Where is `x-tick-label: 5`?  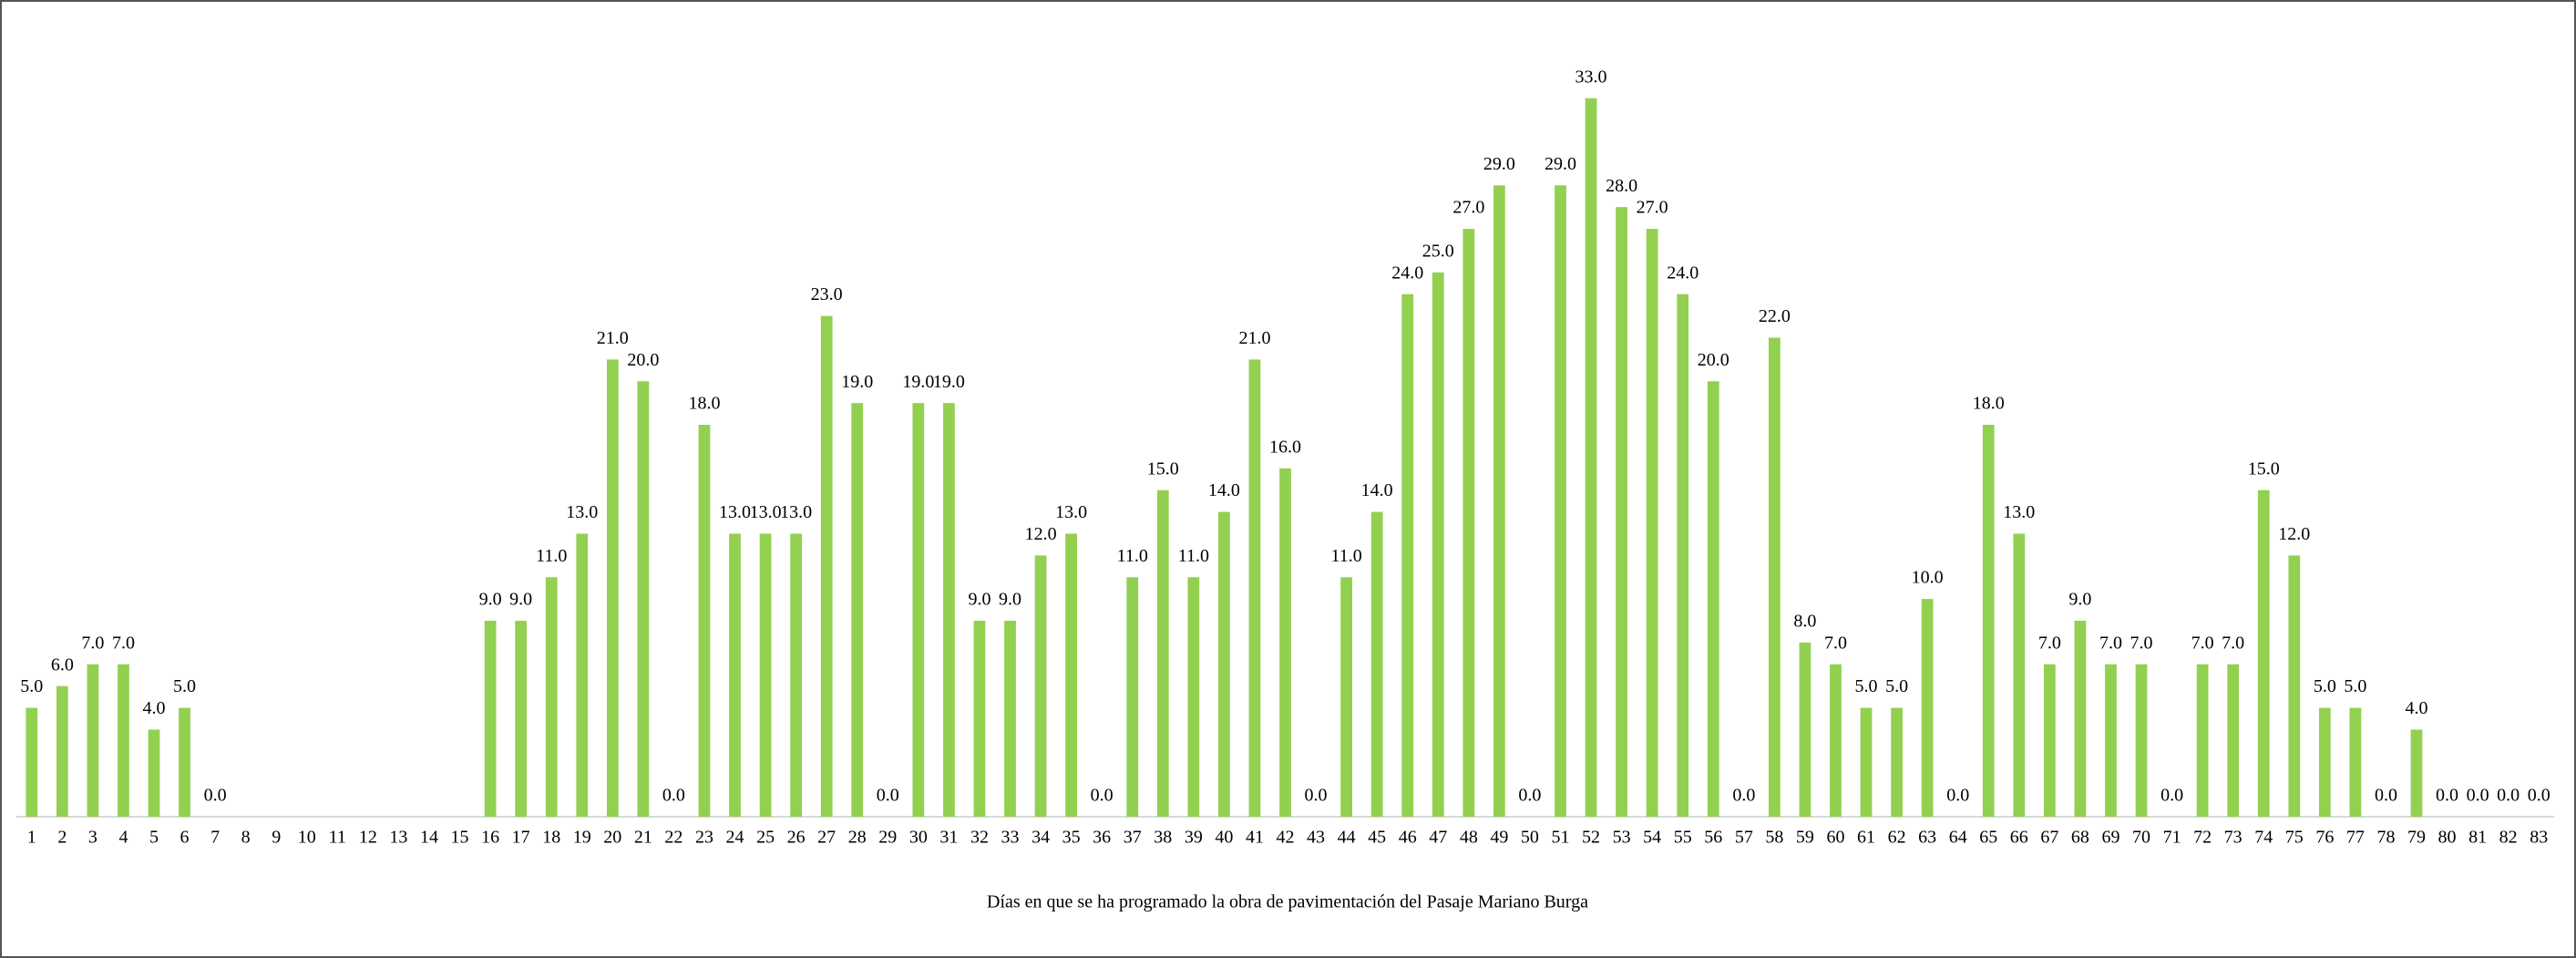
x-tick-label: 5 is located at coordinates (154, 838).